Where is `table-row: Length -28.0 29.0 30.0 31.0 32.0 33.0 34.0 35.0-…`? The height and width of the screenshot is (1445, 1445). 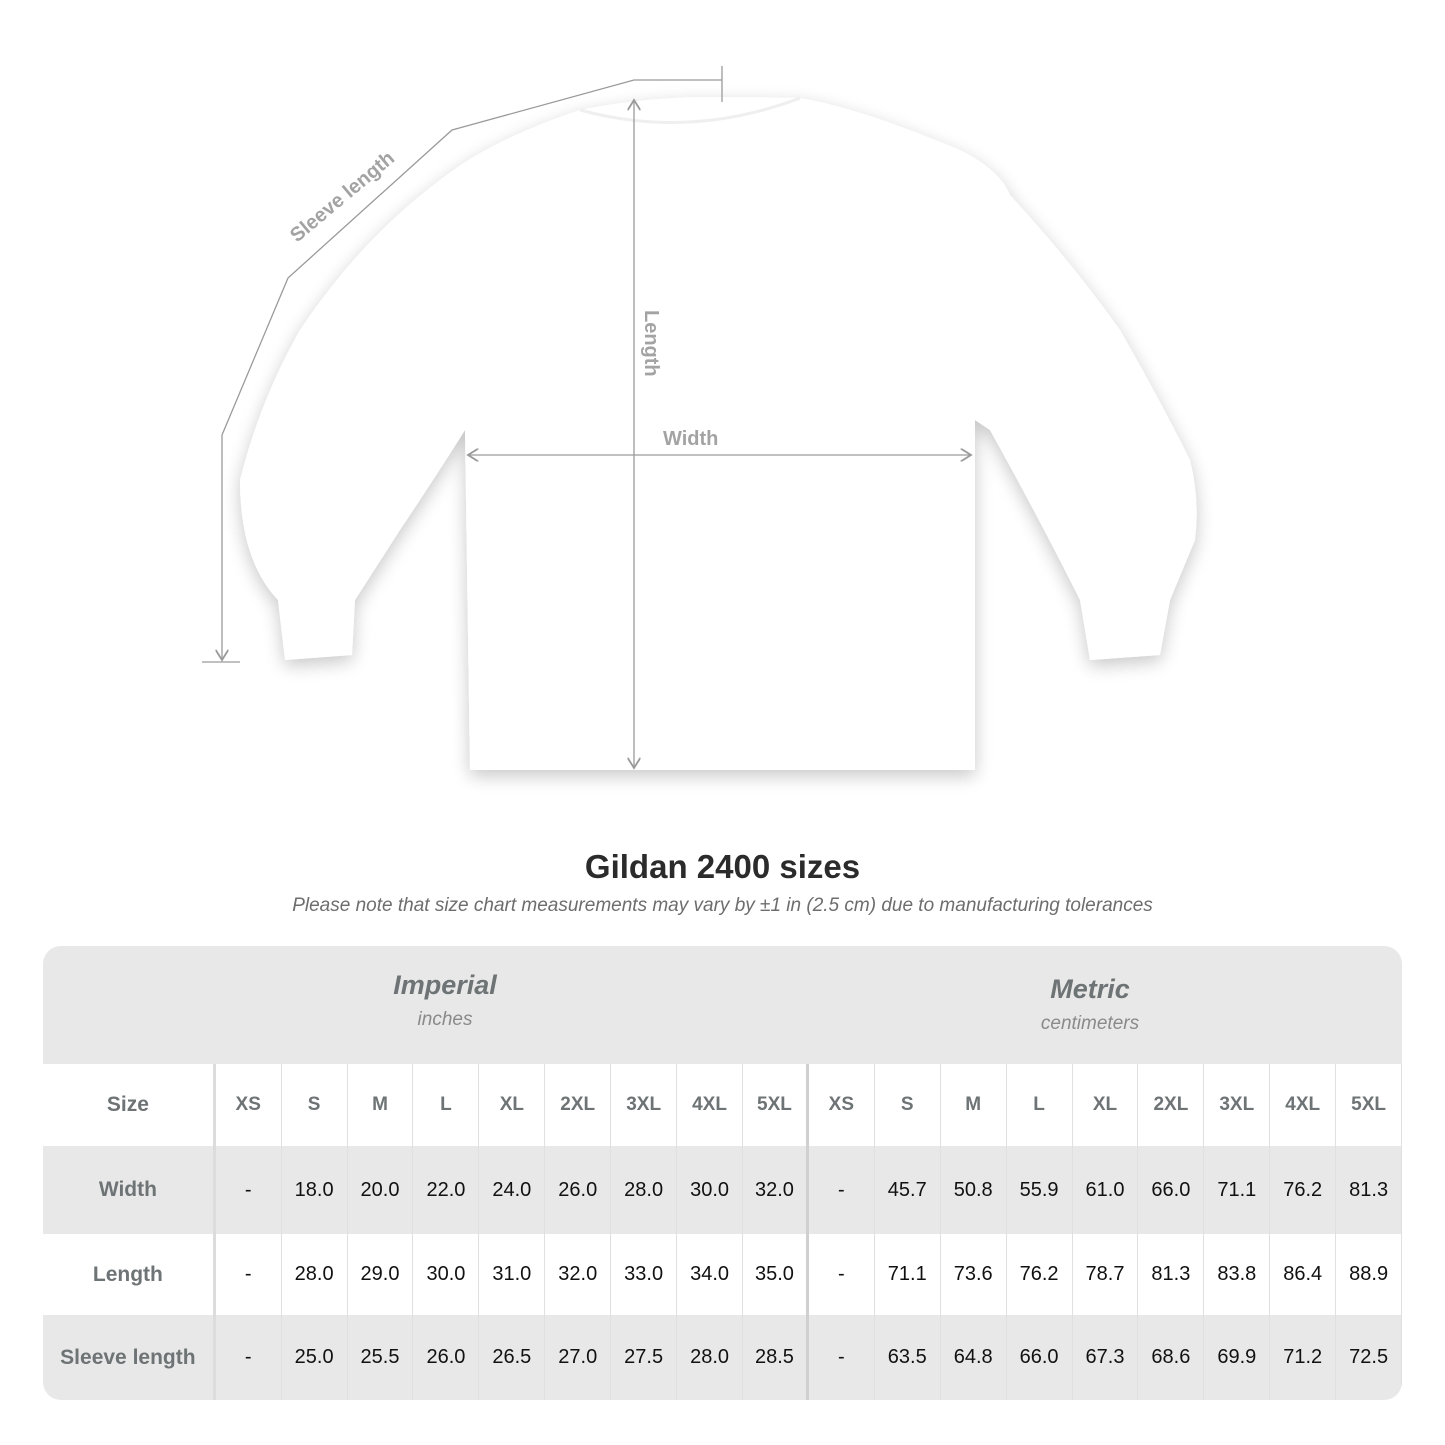
table-row: Length -28.0 29.0 30.0 31.0 32.0 33.0 34.0 35.0-… is located at coordinates (722, 1274).